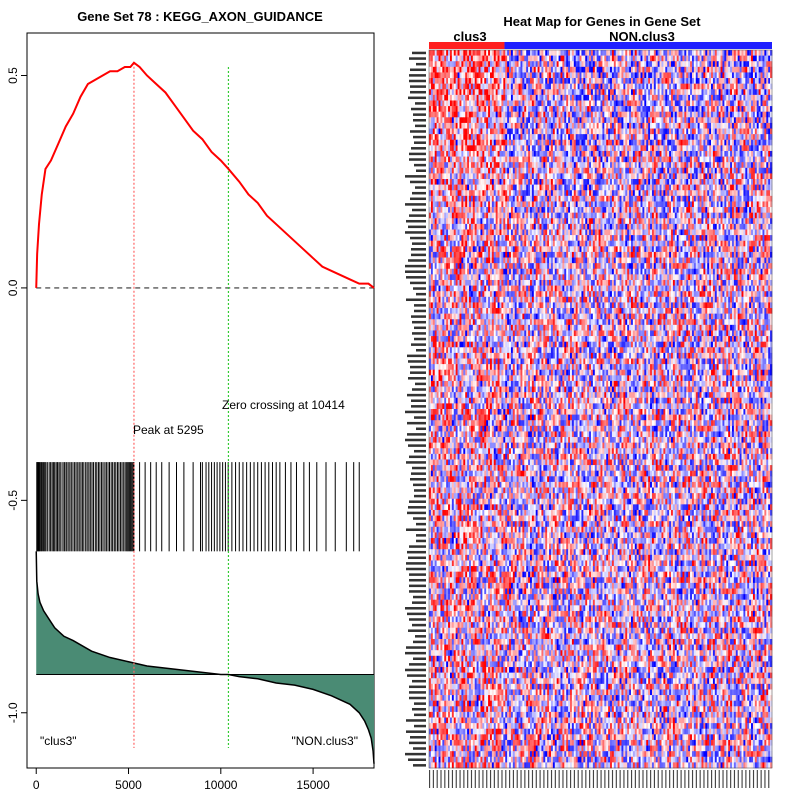 This screenshot has height=800, width=800. What do you see at coordinates (200, 16) in the screenshot?
I see `enrichment-plot-title: Gene Set 78 : KEGG_AXON_GUIDANCE` at bounding box center [200, 16].